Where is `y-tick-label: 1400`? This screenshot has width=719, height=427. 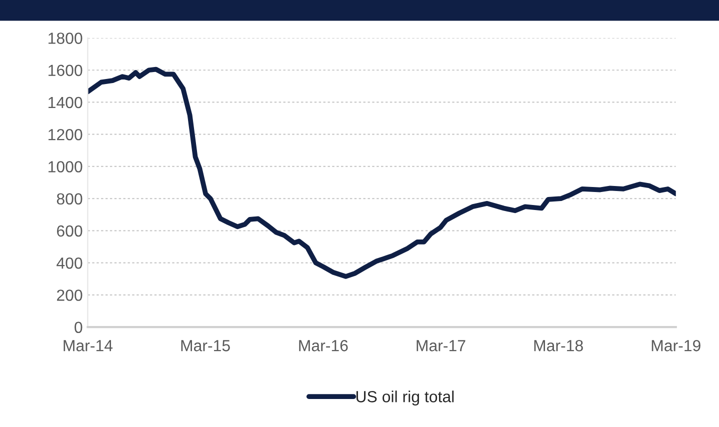
y-tick-label: 1400 is located at coordinates (65, 102).